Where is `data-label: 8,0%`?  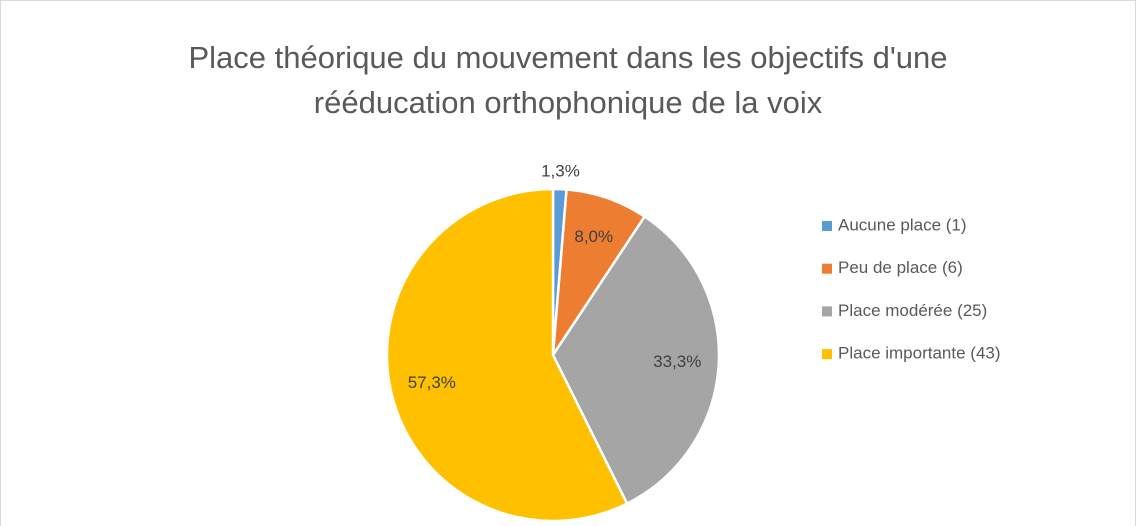 data-label: 8,0% is located at coordinates (593, 236).